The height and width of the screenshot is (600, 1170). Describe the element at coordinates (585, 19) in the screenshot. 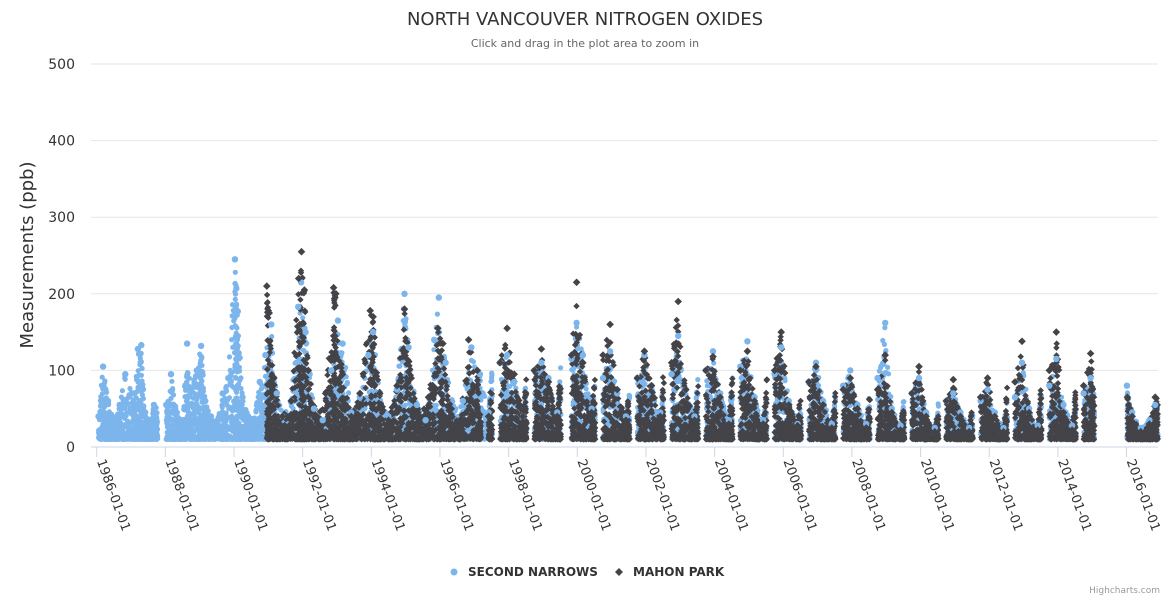

I see `chart-title: NORTH VANCOUVER NITROGEN OXIDES` at that location.